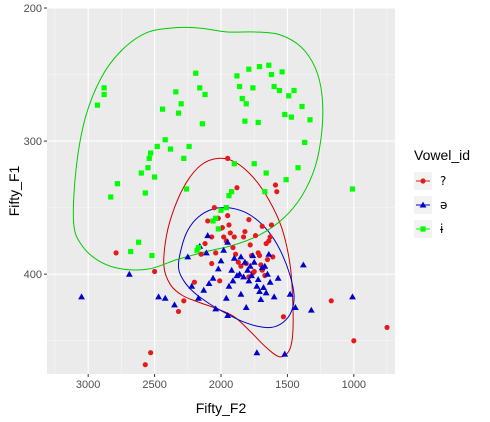  I want to click on x-tick-label: 1500, so click(287, 385).